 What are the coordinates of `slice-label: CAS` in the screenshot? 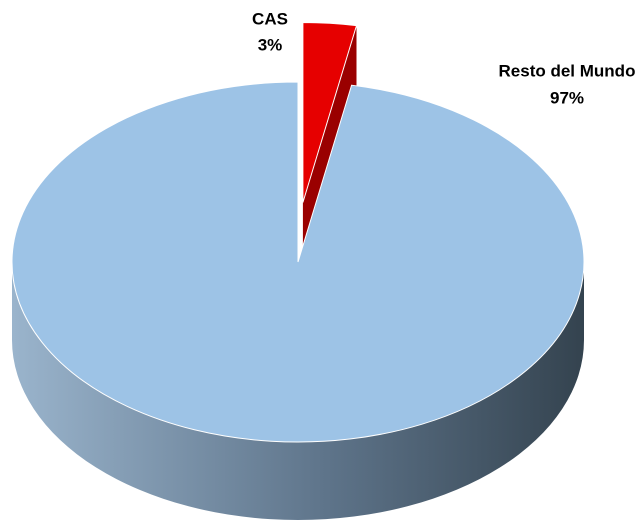 It's located at (270, 18).